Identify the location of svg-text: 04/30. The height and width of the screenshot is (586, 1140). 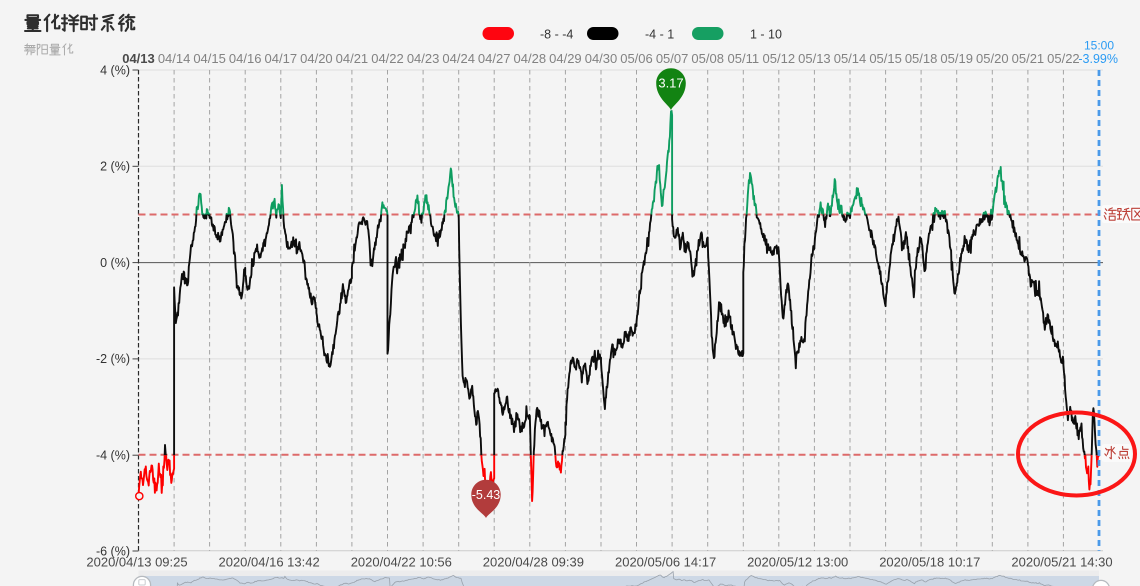
(601, 58).